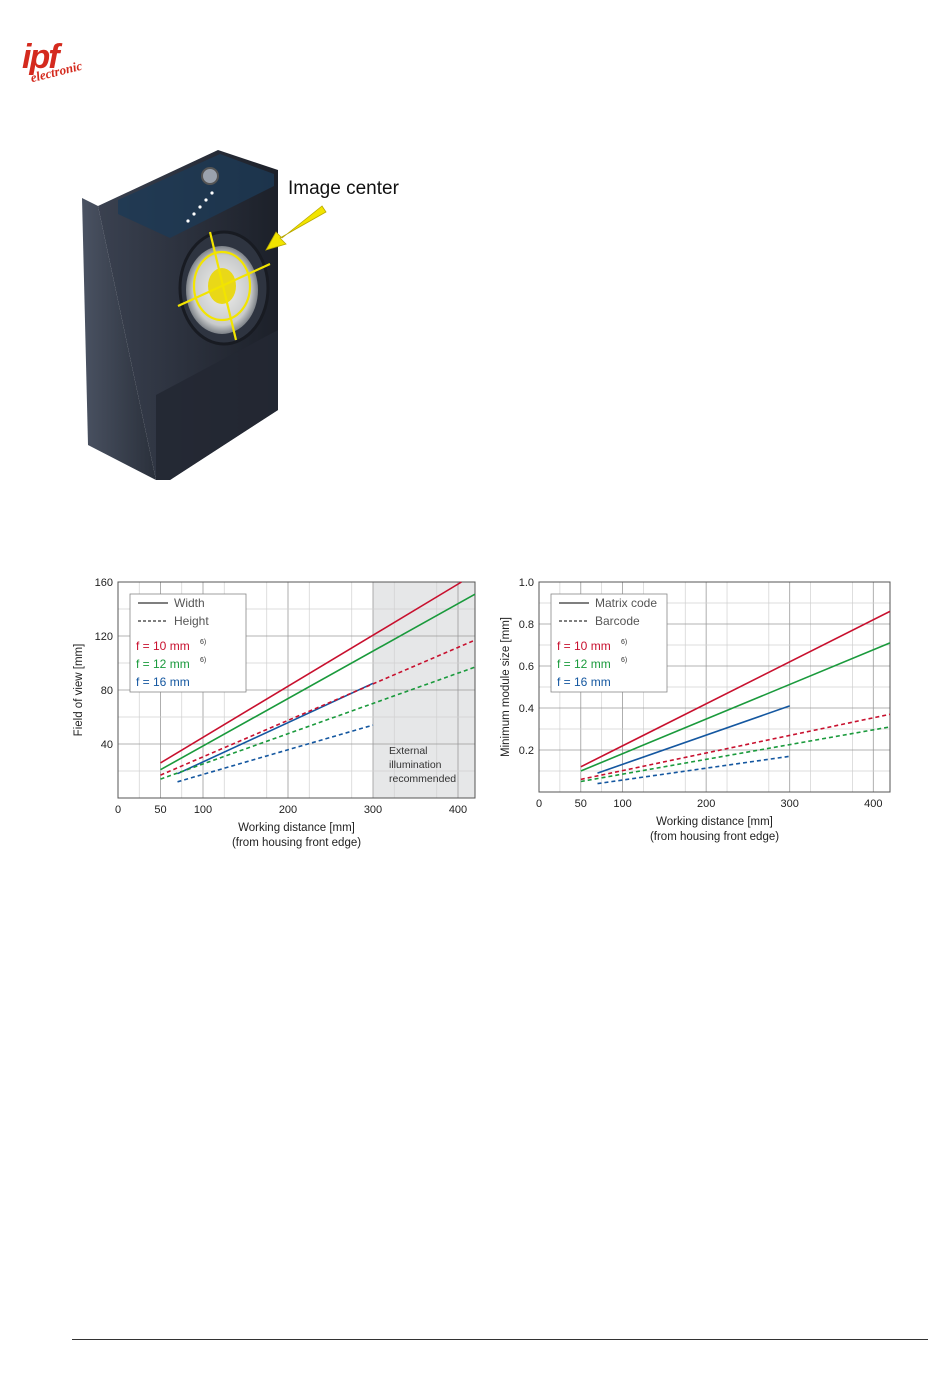  I want to click on image-center-crosshair, so click(224, 286).